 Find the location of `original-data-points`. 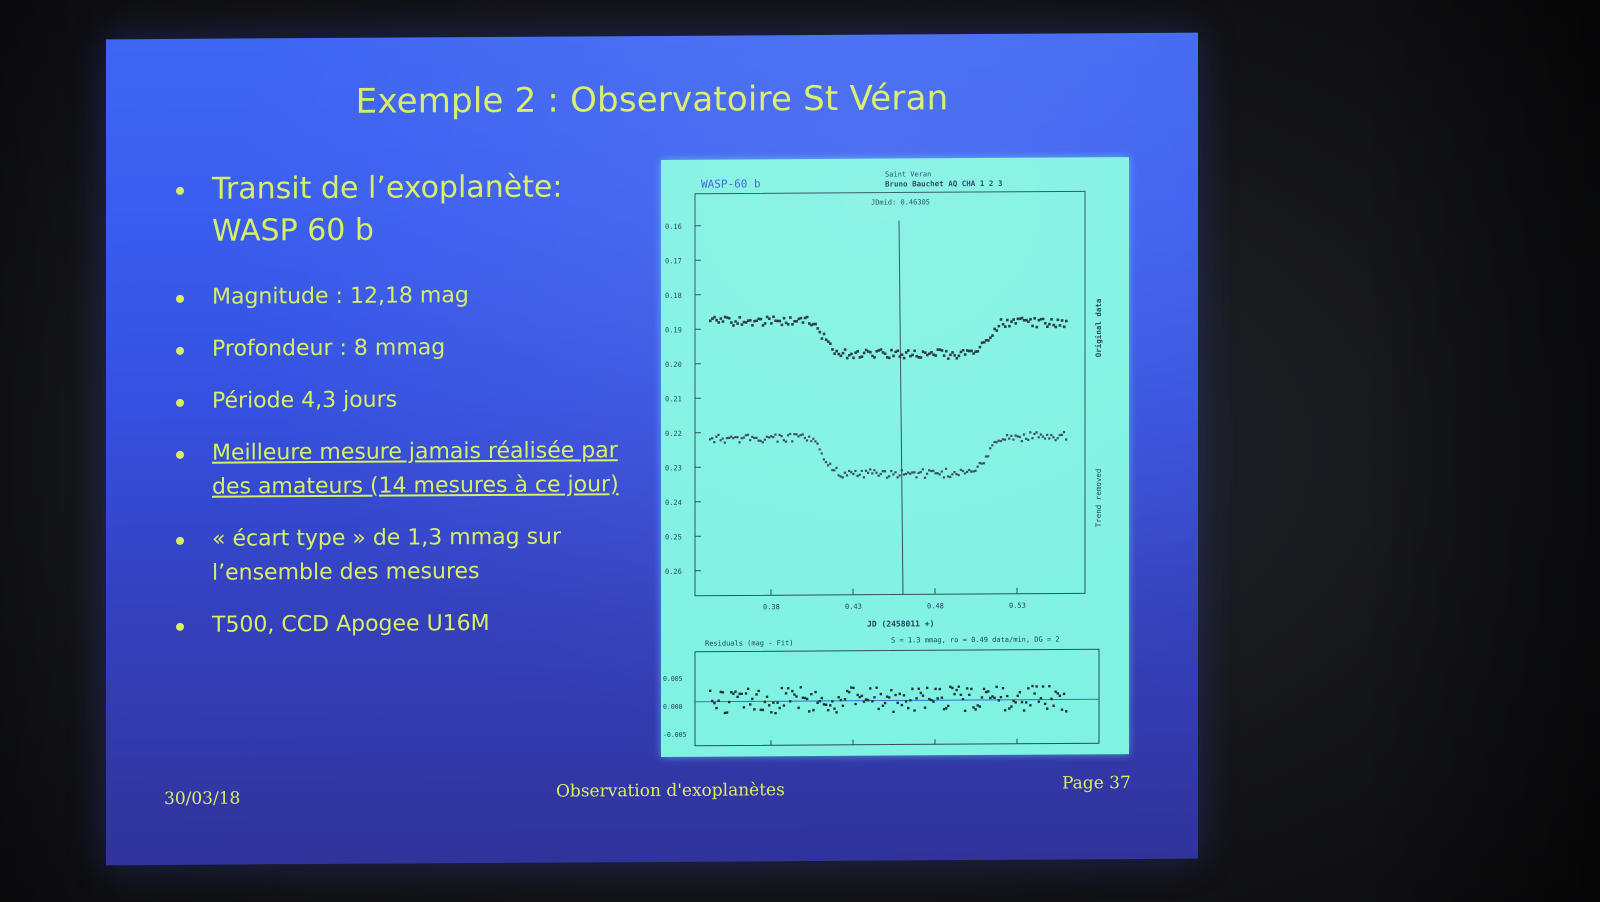

original-data-points is located at coordinates (888, 337).